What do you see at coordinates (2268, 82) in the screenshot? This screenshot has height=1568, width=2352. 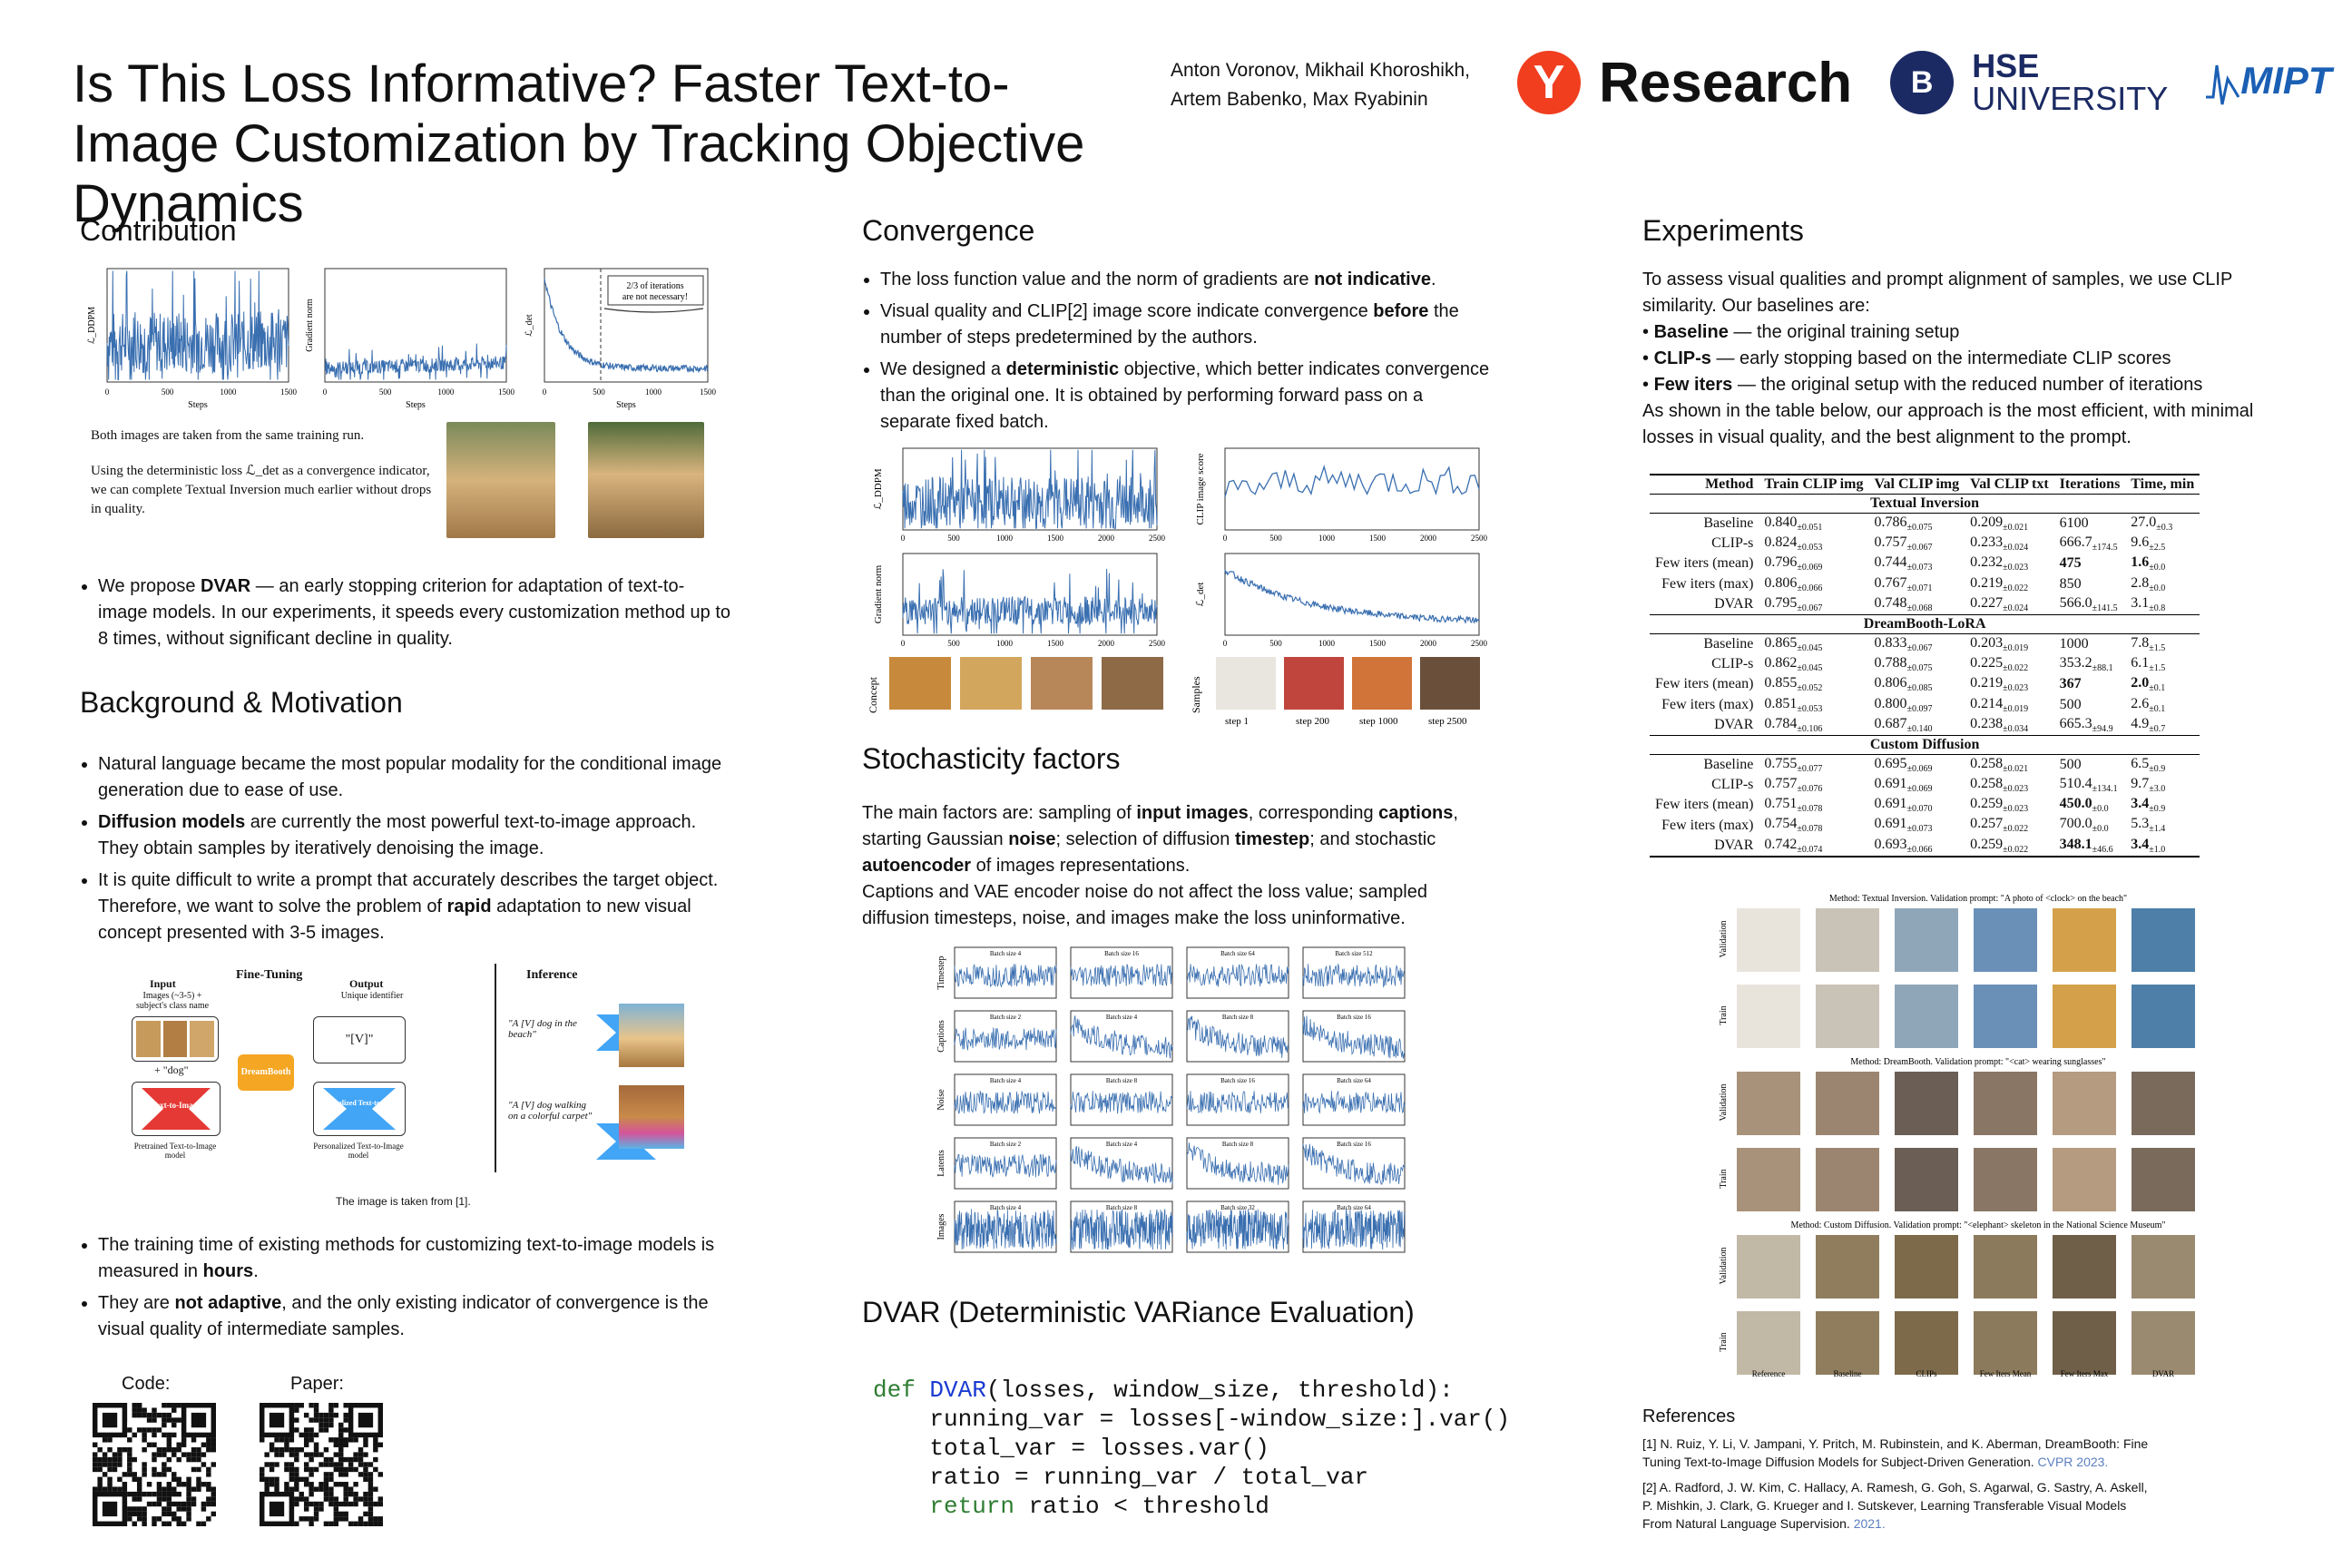 I see `mipt-logo: MIPT` at bounding box center [2268, 82].